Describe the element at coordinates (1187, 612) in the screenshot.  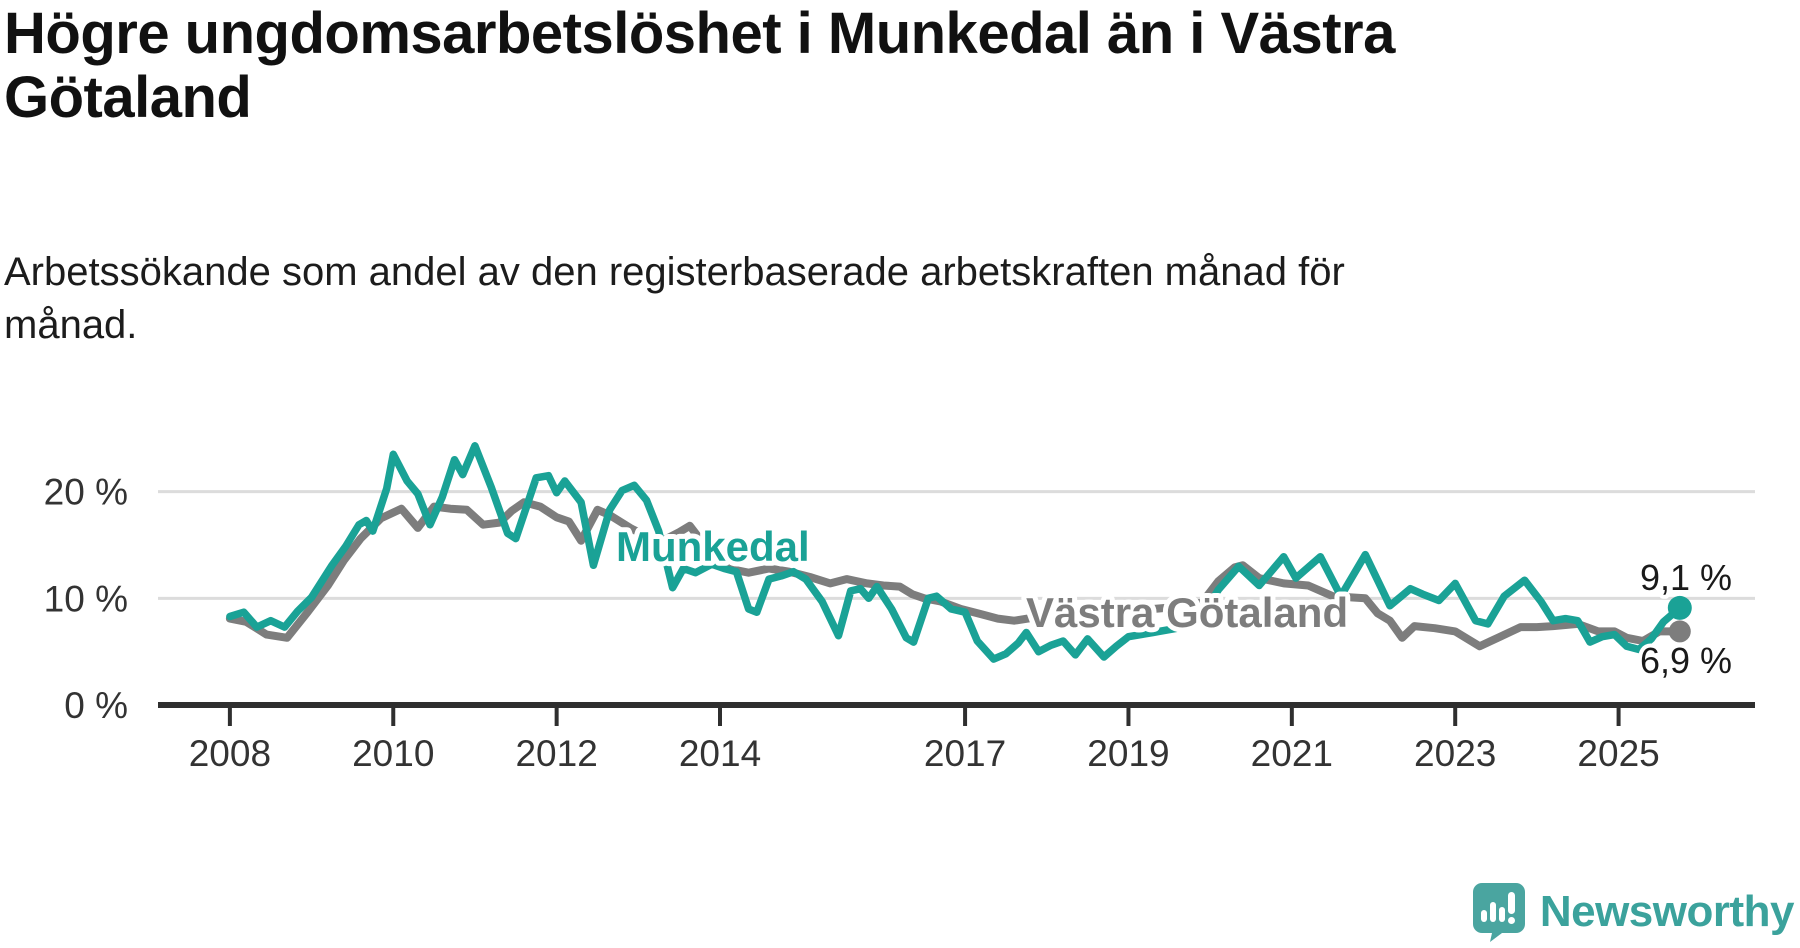
I see `vastra-gotaland-series-label: Västra Götaland` at that location.